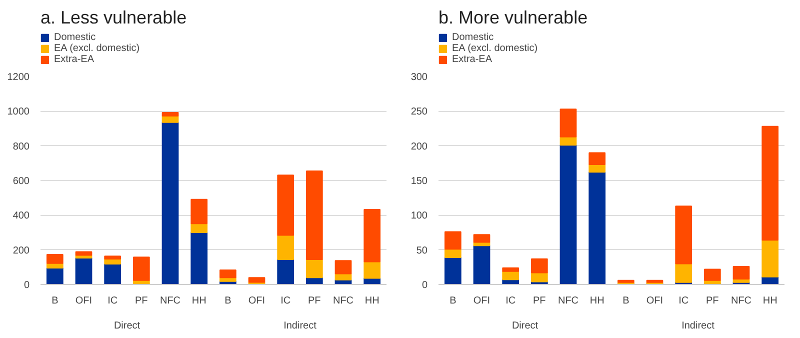 This screenshot has width=800, height=338. Describe the element at coordinates (21, 146) in the screenshot. I see `y-tick-label: 800` at that location.